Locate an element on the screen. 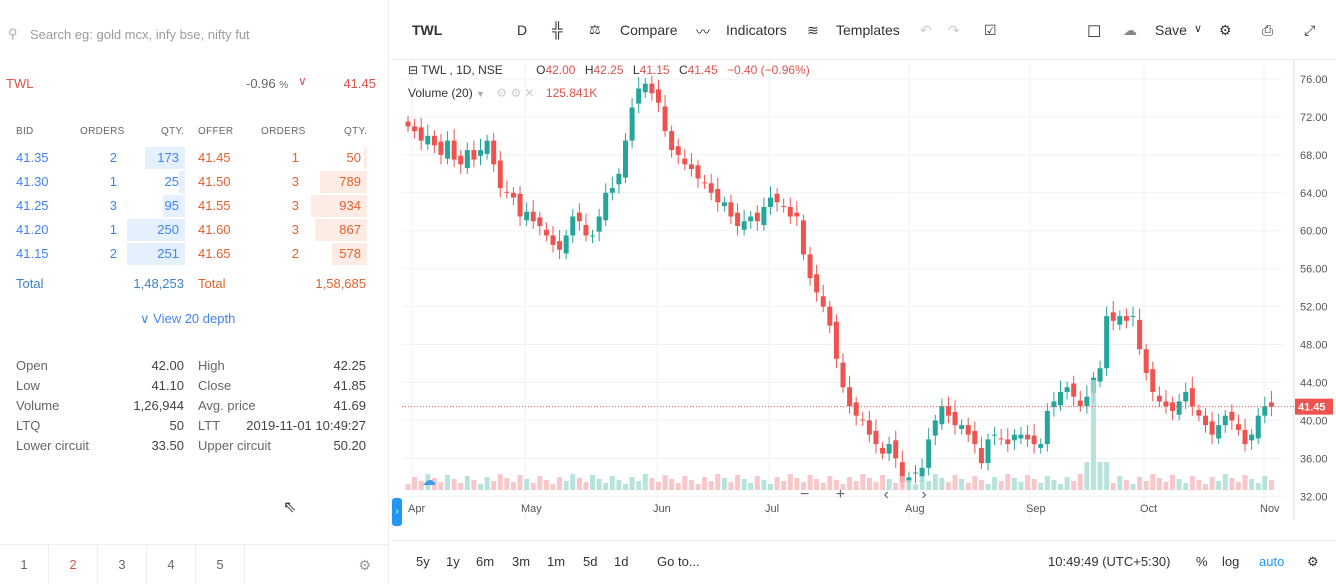 The image size is (1336, 584). watchlist-tab-1: 1 is located at coordinates (24, 564).